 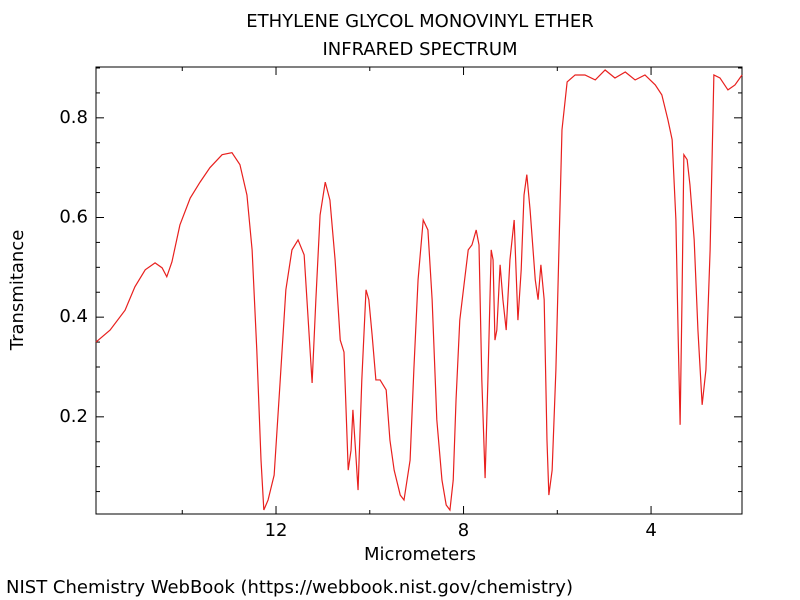 I want to click on y-tick-label: 0.4, so click(x=73, y=316).